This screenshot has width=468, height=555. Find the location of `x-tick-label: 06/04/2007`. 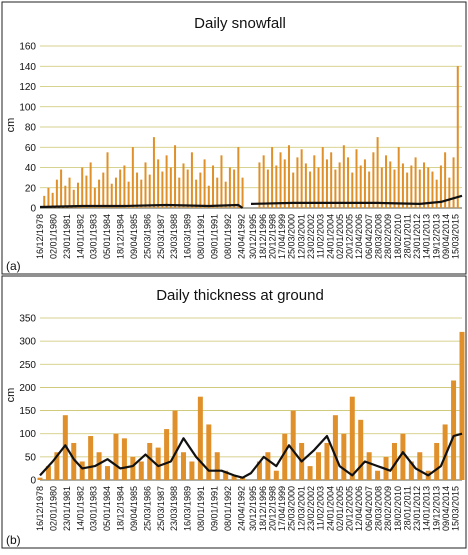

x-tick-label: 06/04/2007 is located at coordinates (369, 236).